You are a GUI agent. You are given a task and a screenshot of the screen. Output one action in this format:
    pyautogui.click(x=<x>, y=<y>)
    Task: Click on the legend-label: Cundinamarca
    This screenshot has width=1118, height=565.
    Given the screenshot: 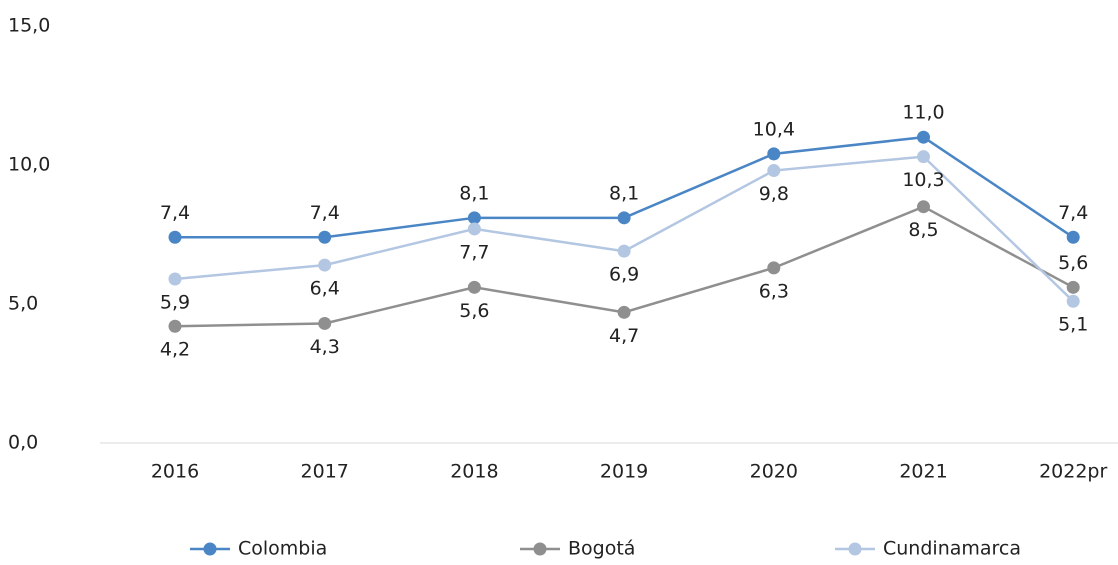 What is the action you would take?
    pyautogui.click(x=952, y=549)
    